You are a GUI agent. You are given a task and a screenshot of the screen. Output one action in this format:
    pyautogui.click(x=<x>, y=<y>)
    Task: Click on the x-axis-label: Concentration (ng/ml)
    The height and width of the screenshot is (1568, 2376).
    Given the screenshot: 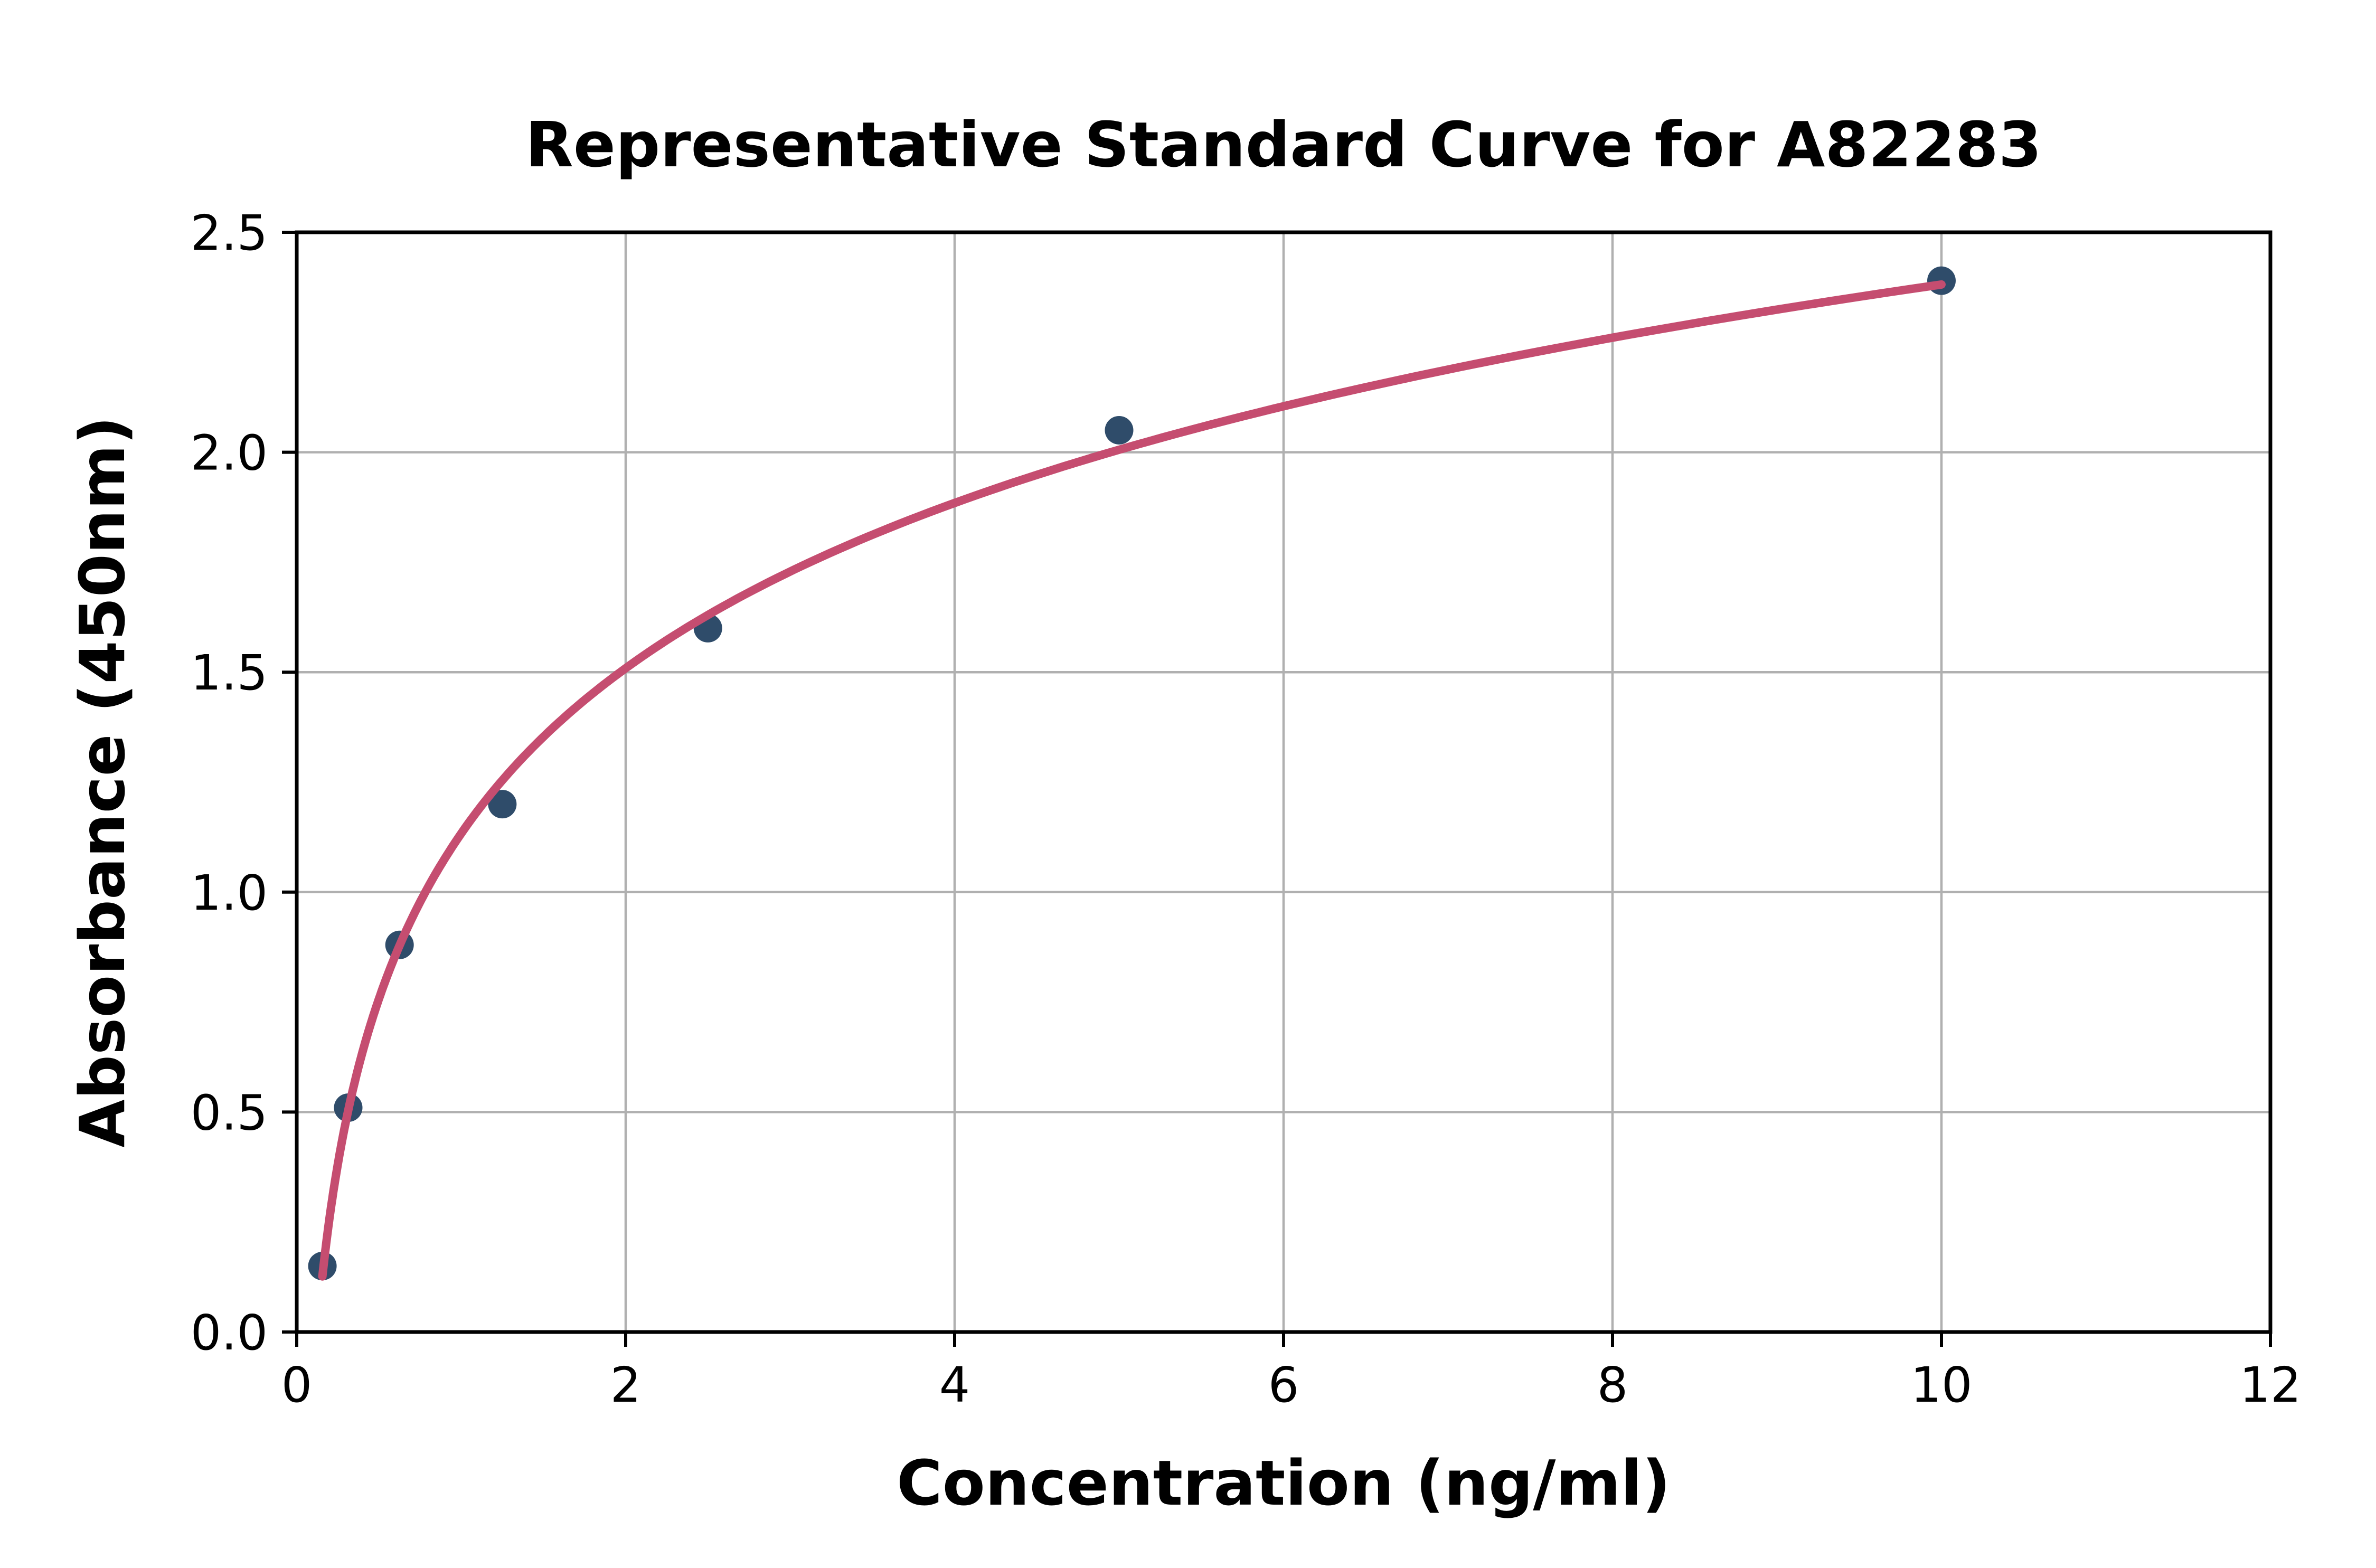 What is the action you would take?
    pyautogui.click(x=1284, y=1483)
    